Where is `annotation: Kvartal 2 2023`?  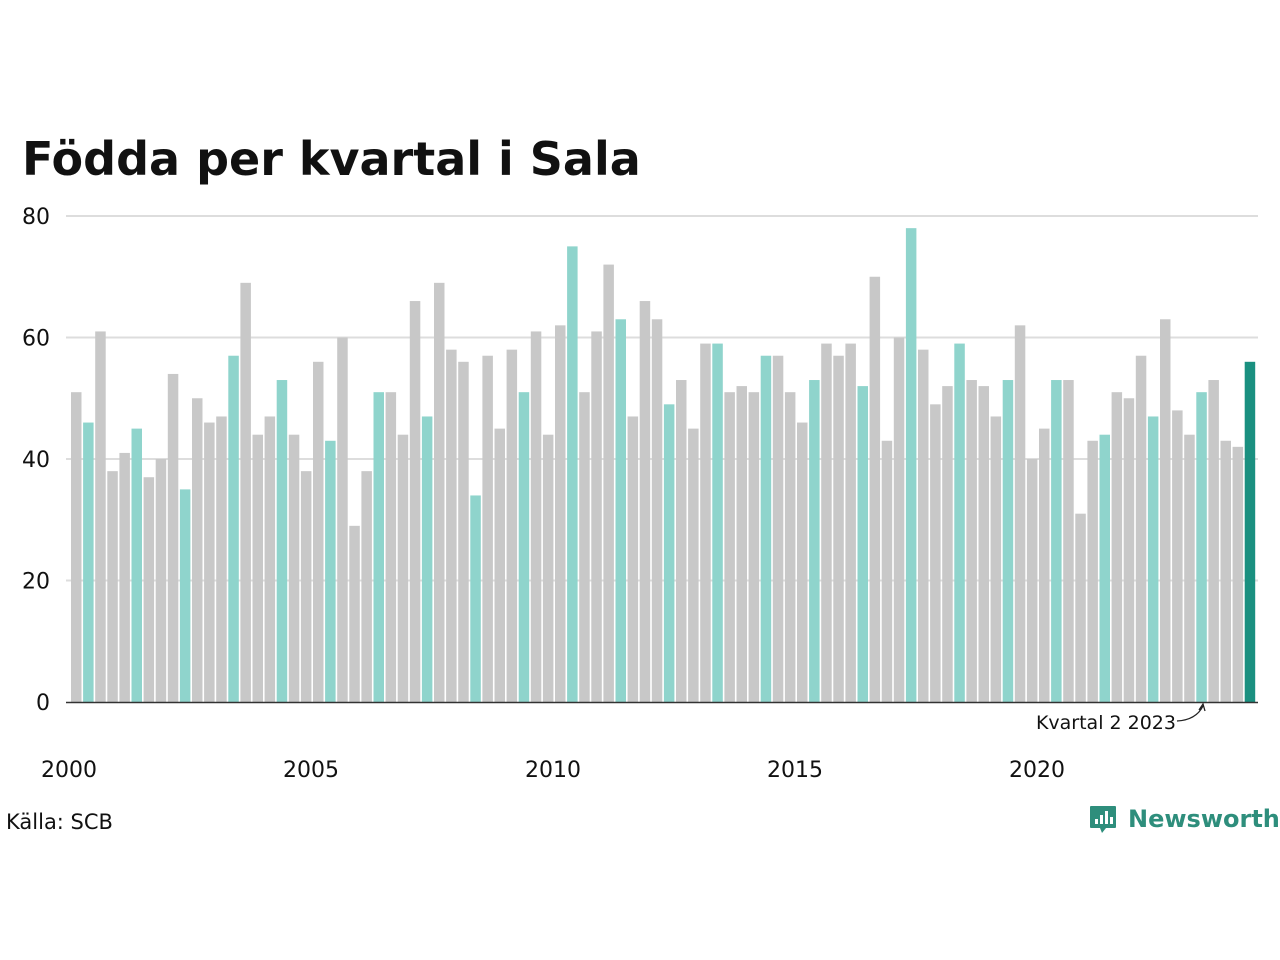 annotation: Kvartal 2 2023 is located at coordinates (1121, 718).